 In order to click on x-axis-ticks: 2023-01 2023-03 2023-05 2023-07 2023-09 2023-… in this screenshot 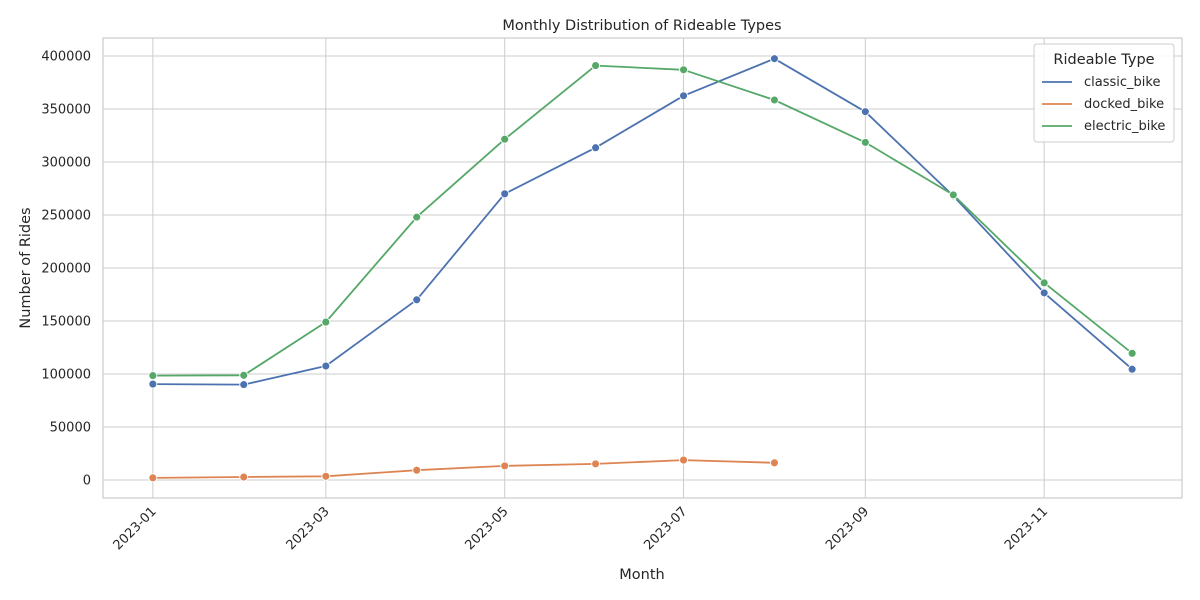, I will do `click(581, 528)`.